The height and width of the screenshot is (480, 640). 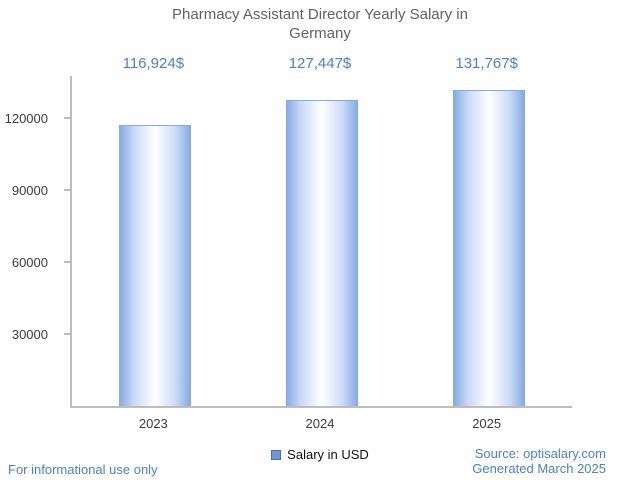 I want to click on legend-swatch-icon, so click(x=276, y=454).